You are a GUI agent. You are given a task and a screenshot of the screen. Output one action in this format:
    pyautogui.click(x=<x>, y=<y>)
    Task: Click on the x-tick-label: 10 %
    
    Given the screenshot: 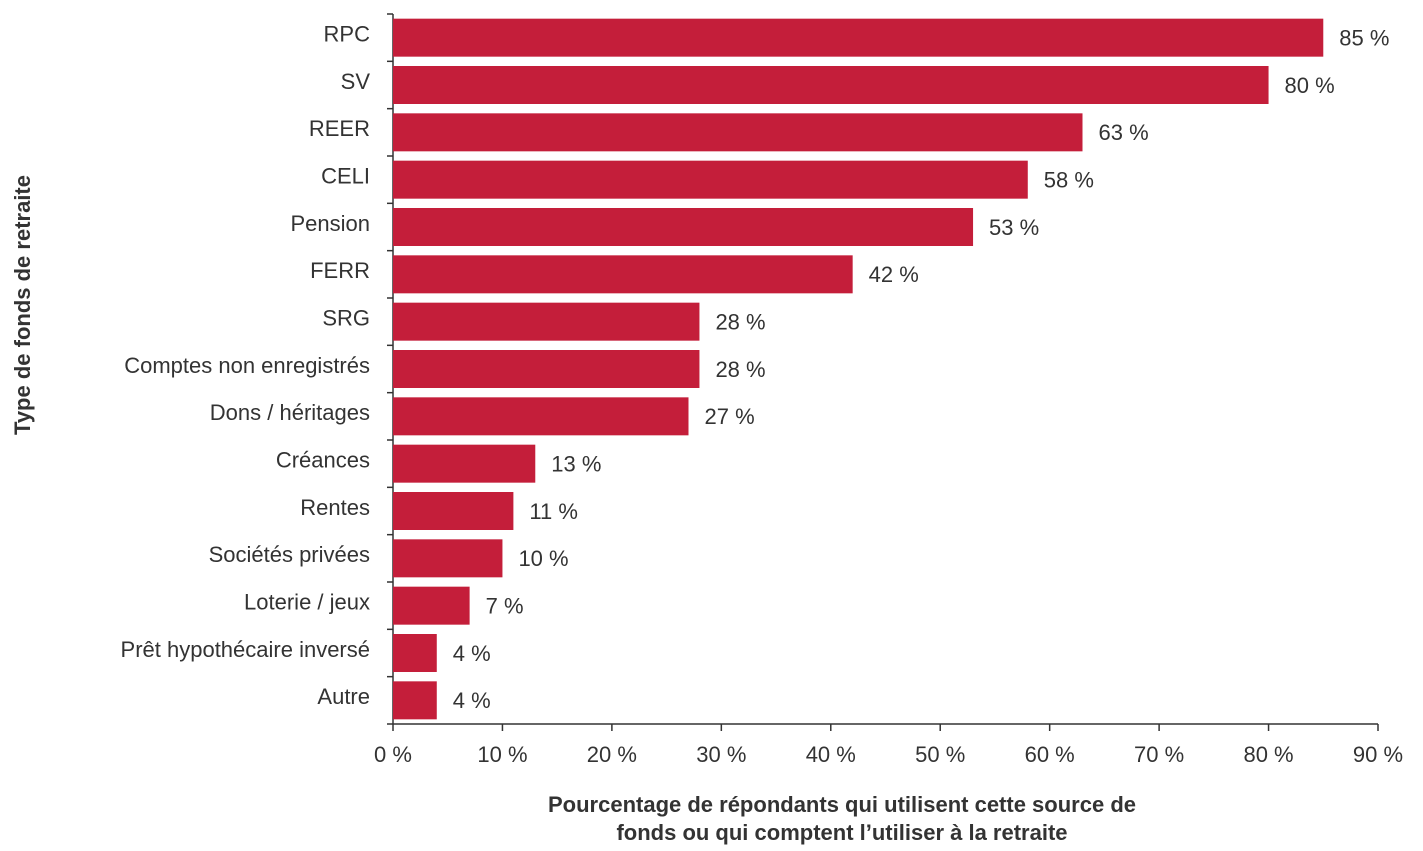 What is the action you would take?
    pyautogui.click(x=502, y=754)
    